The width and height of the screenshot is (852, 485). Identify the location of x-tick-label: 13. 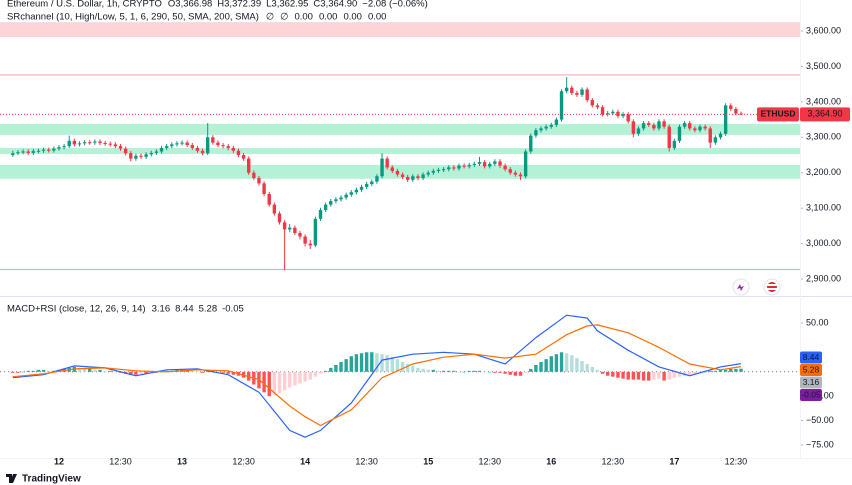
(182, 461).